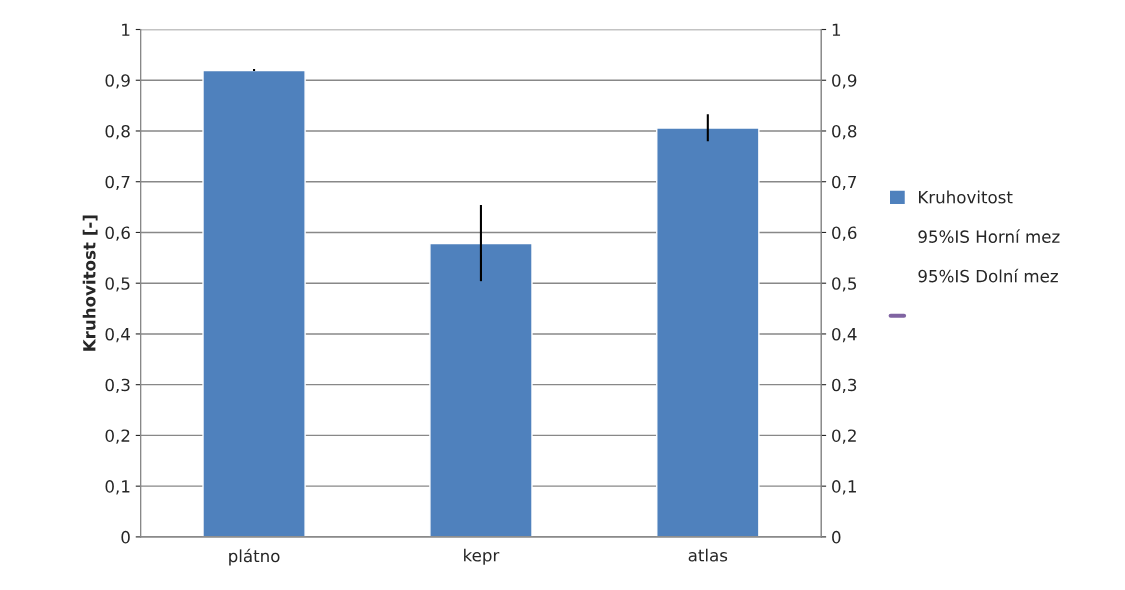  I want to click on x-tick-label: atlas, so click(708, 555).